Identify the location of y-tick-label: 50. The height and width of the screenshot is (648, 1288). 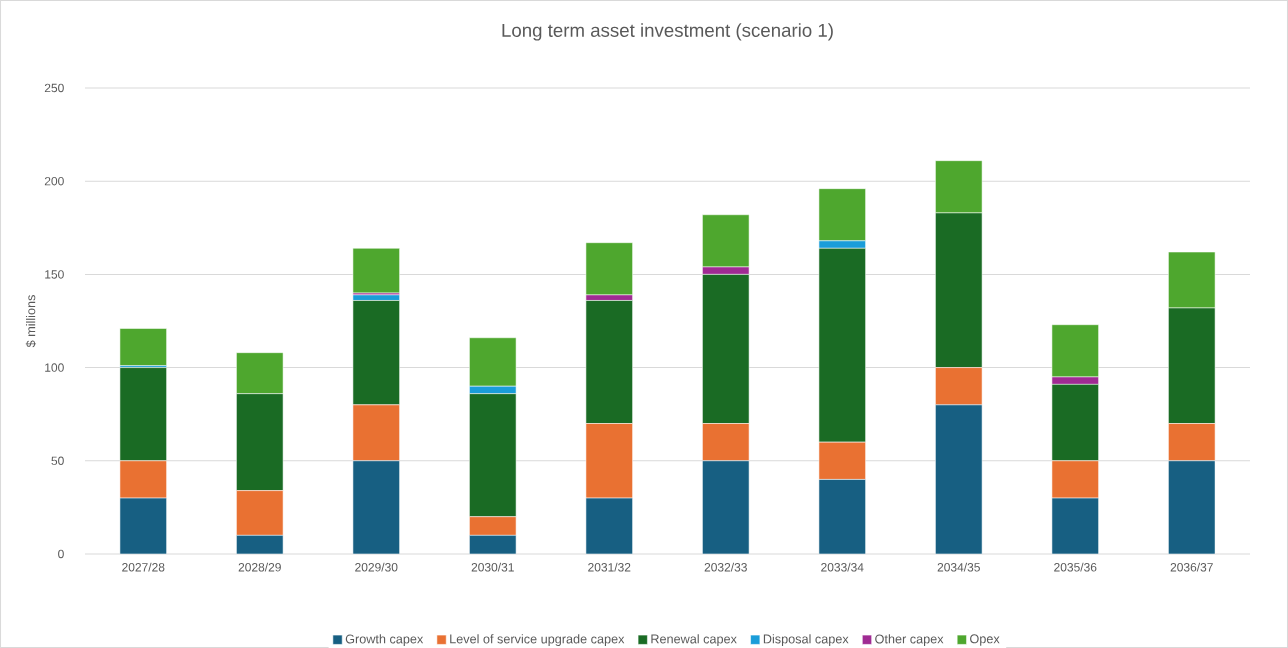
(57, 461).